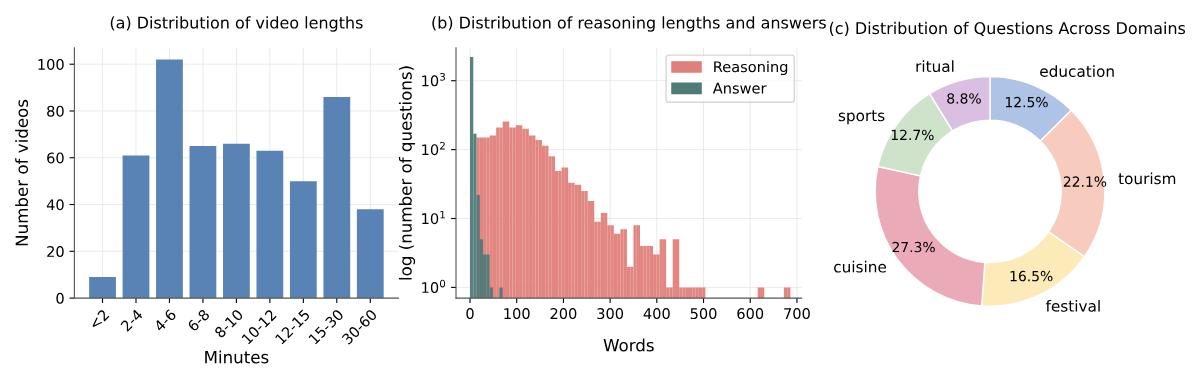  What do you see at coordinates (236, 24) in the screenshot?
I see `chart-title: (a) Distribution of video lengths` at bounding box center [236, 24].